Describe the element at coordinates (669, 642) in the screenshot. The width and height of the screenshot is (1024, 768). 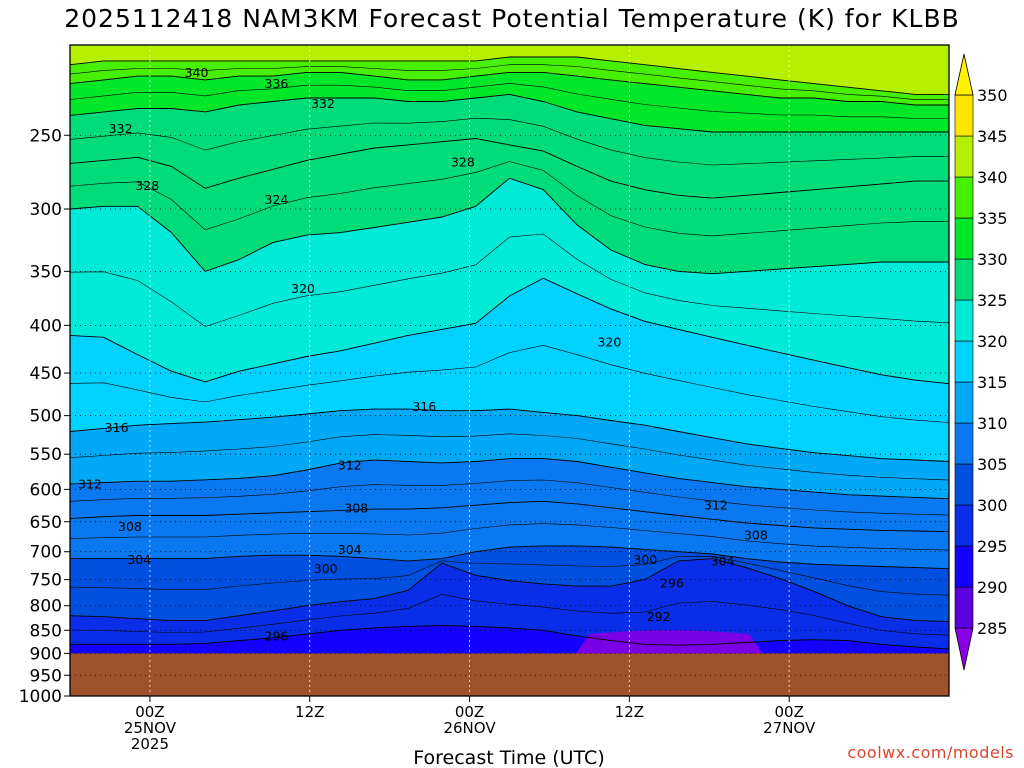
I see `cold-pocket` at that location.